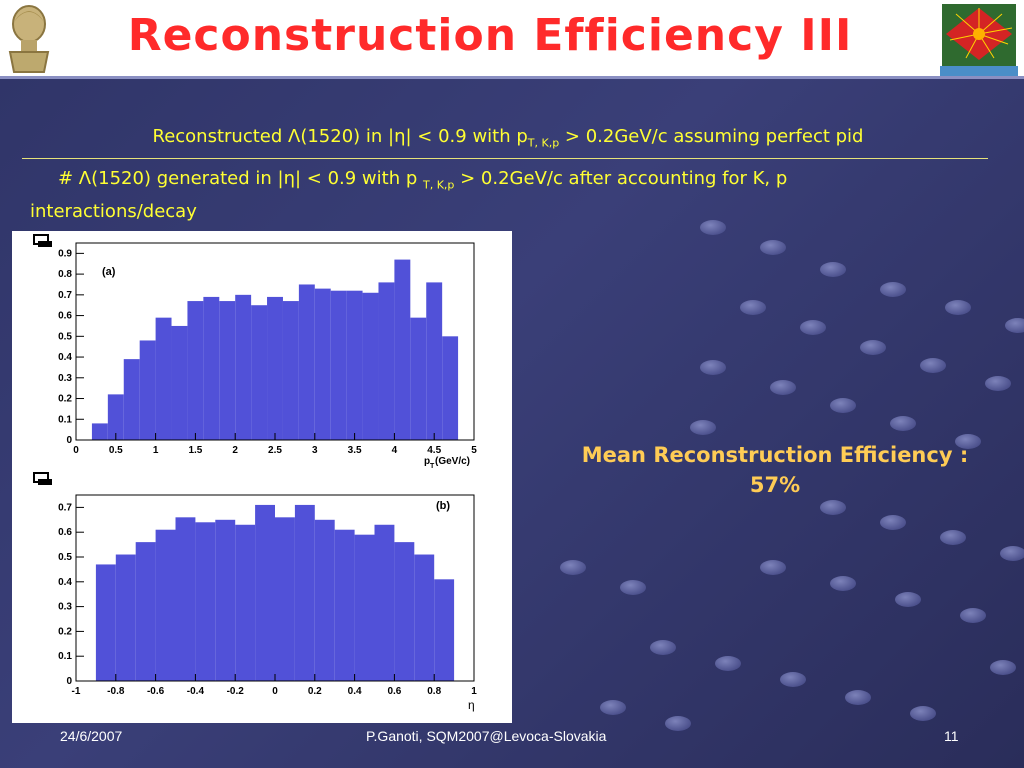  I want to click on x-tick-label: -0.4, so click(196, 691).